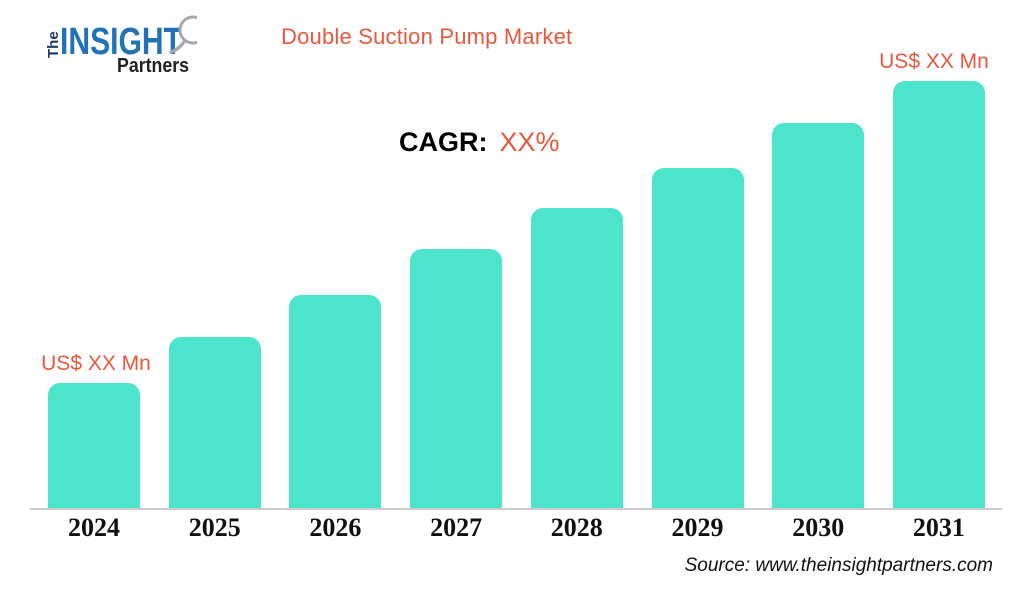 The height and width of the screenshot is (591, 1027). Describe the element at coordinates (427, 36) in the screenshot. I see `chart-title: Double Suction Pump Market` at that location.